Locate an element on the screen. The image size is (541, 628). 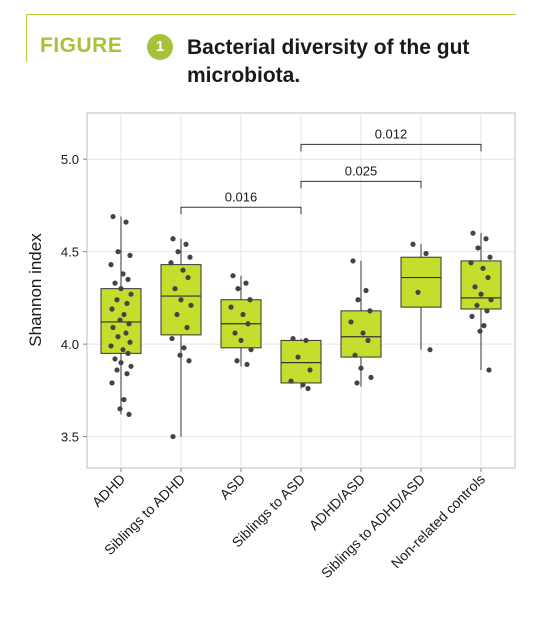
y-tick-label: 4.0 is located at coordinates (70, 344).